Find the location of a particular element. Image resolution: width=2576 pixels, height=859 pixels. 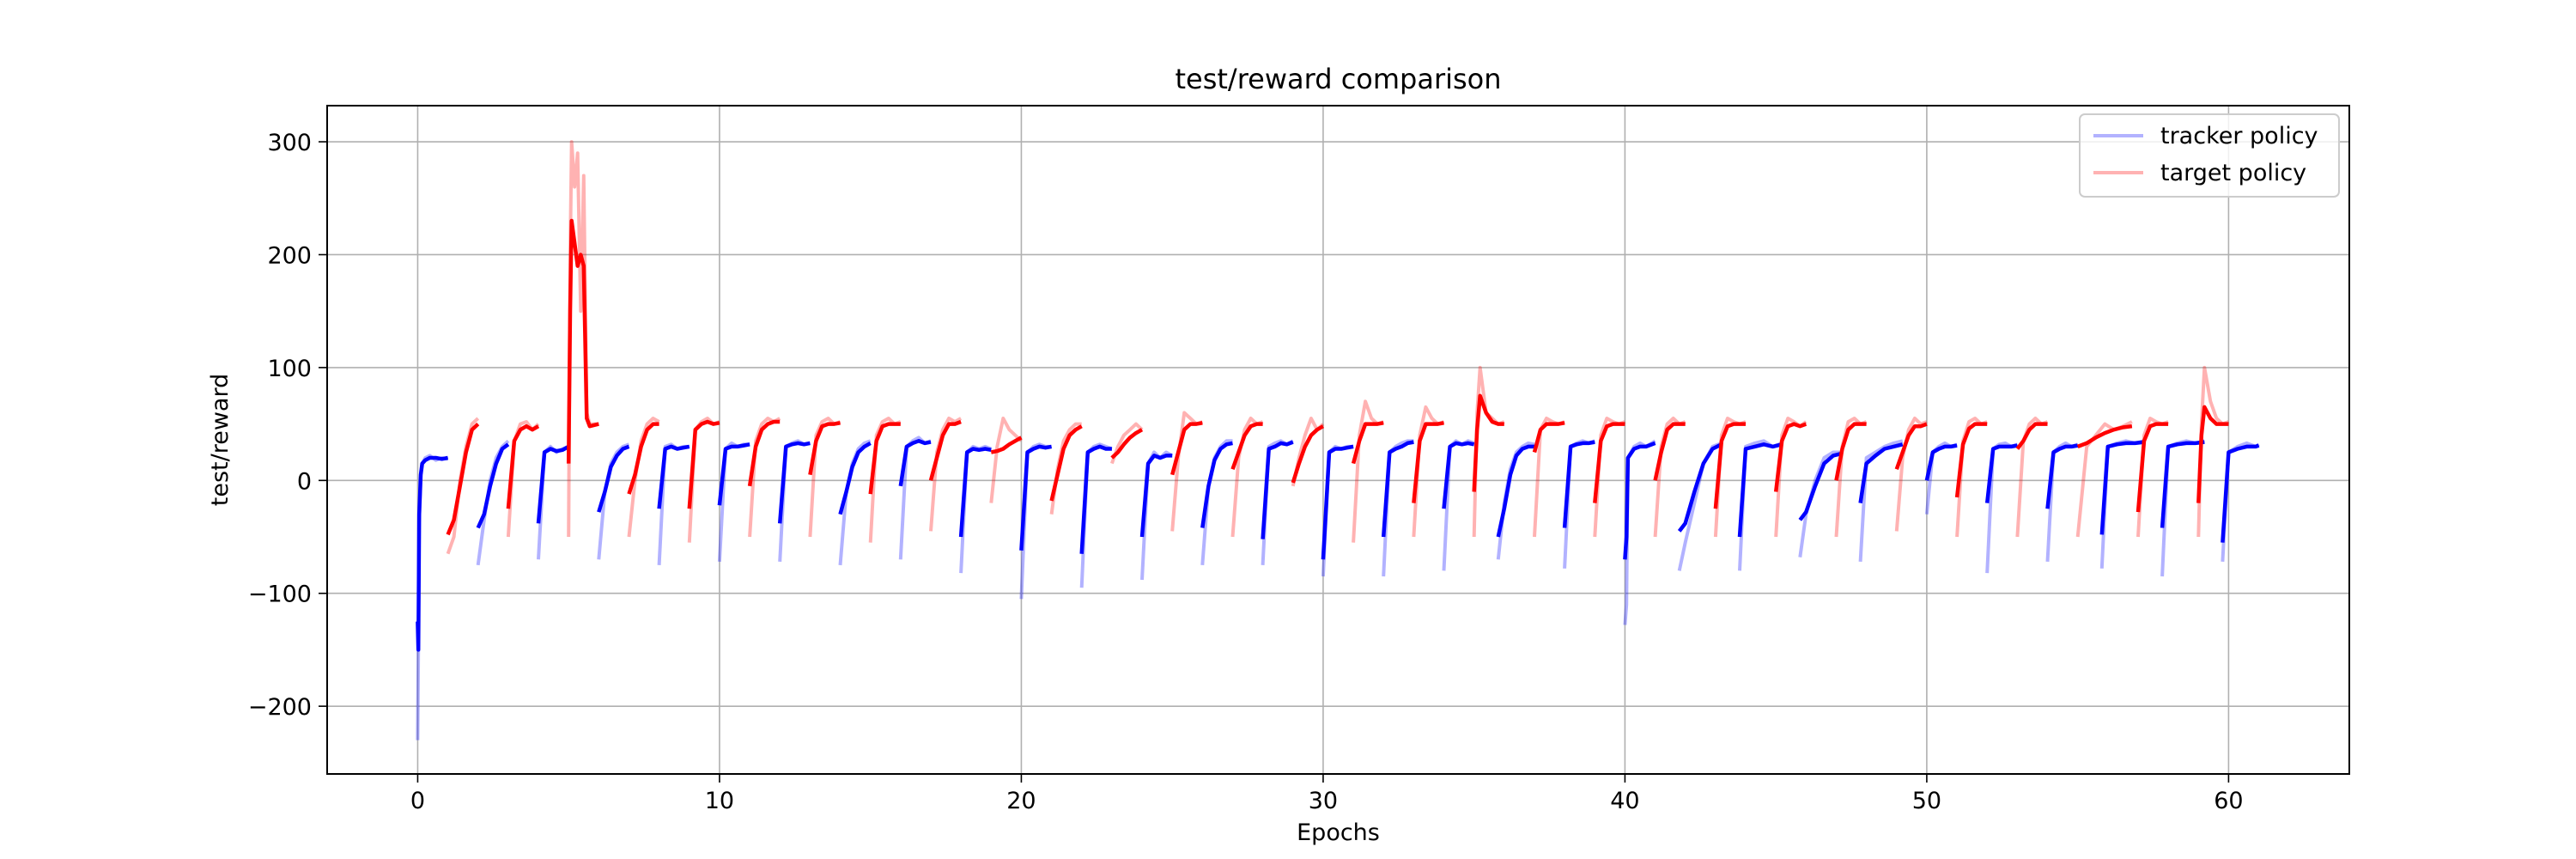

legend-box is located at coordinates (2209, 156).